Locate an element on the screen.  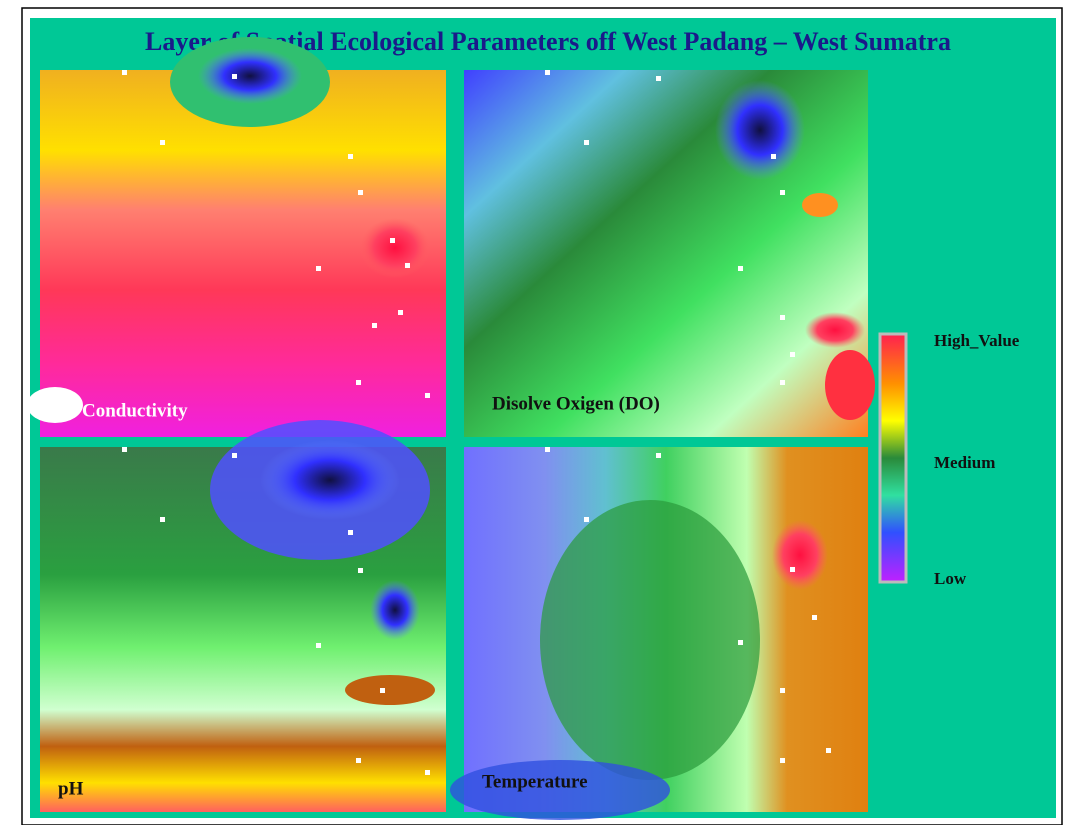
legend-label: Low is located at coordinates (950, 578).